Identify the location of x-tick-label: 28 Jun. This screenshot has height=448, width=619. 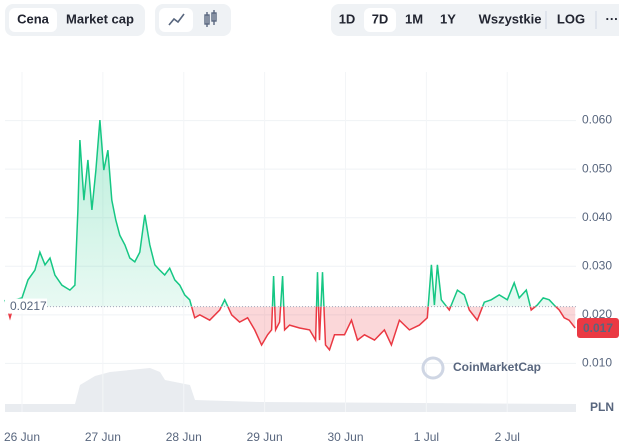
(184, 437).